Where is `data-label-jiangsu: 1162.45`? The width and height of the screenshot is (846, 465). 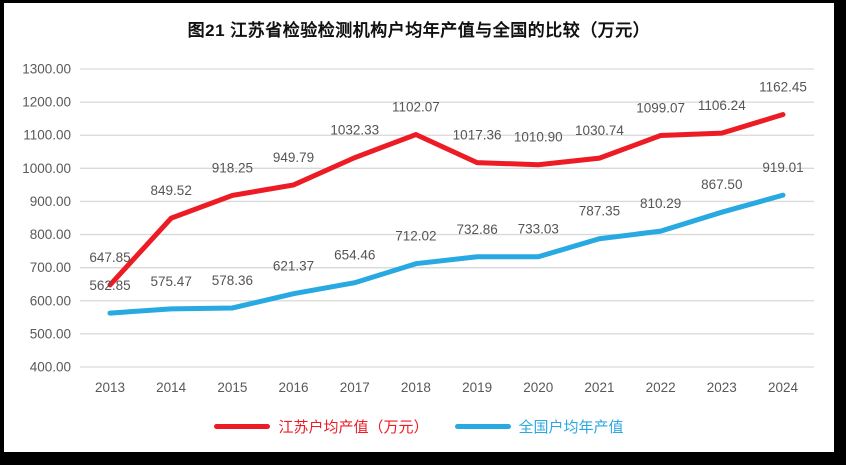
data-label-jiangsu: 1162.45 is located at coordinates (783, 87).